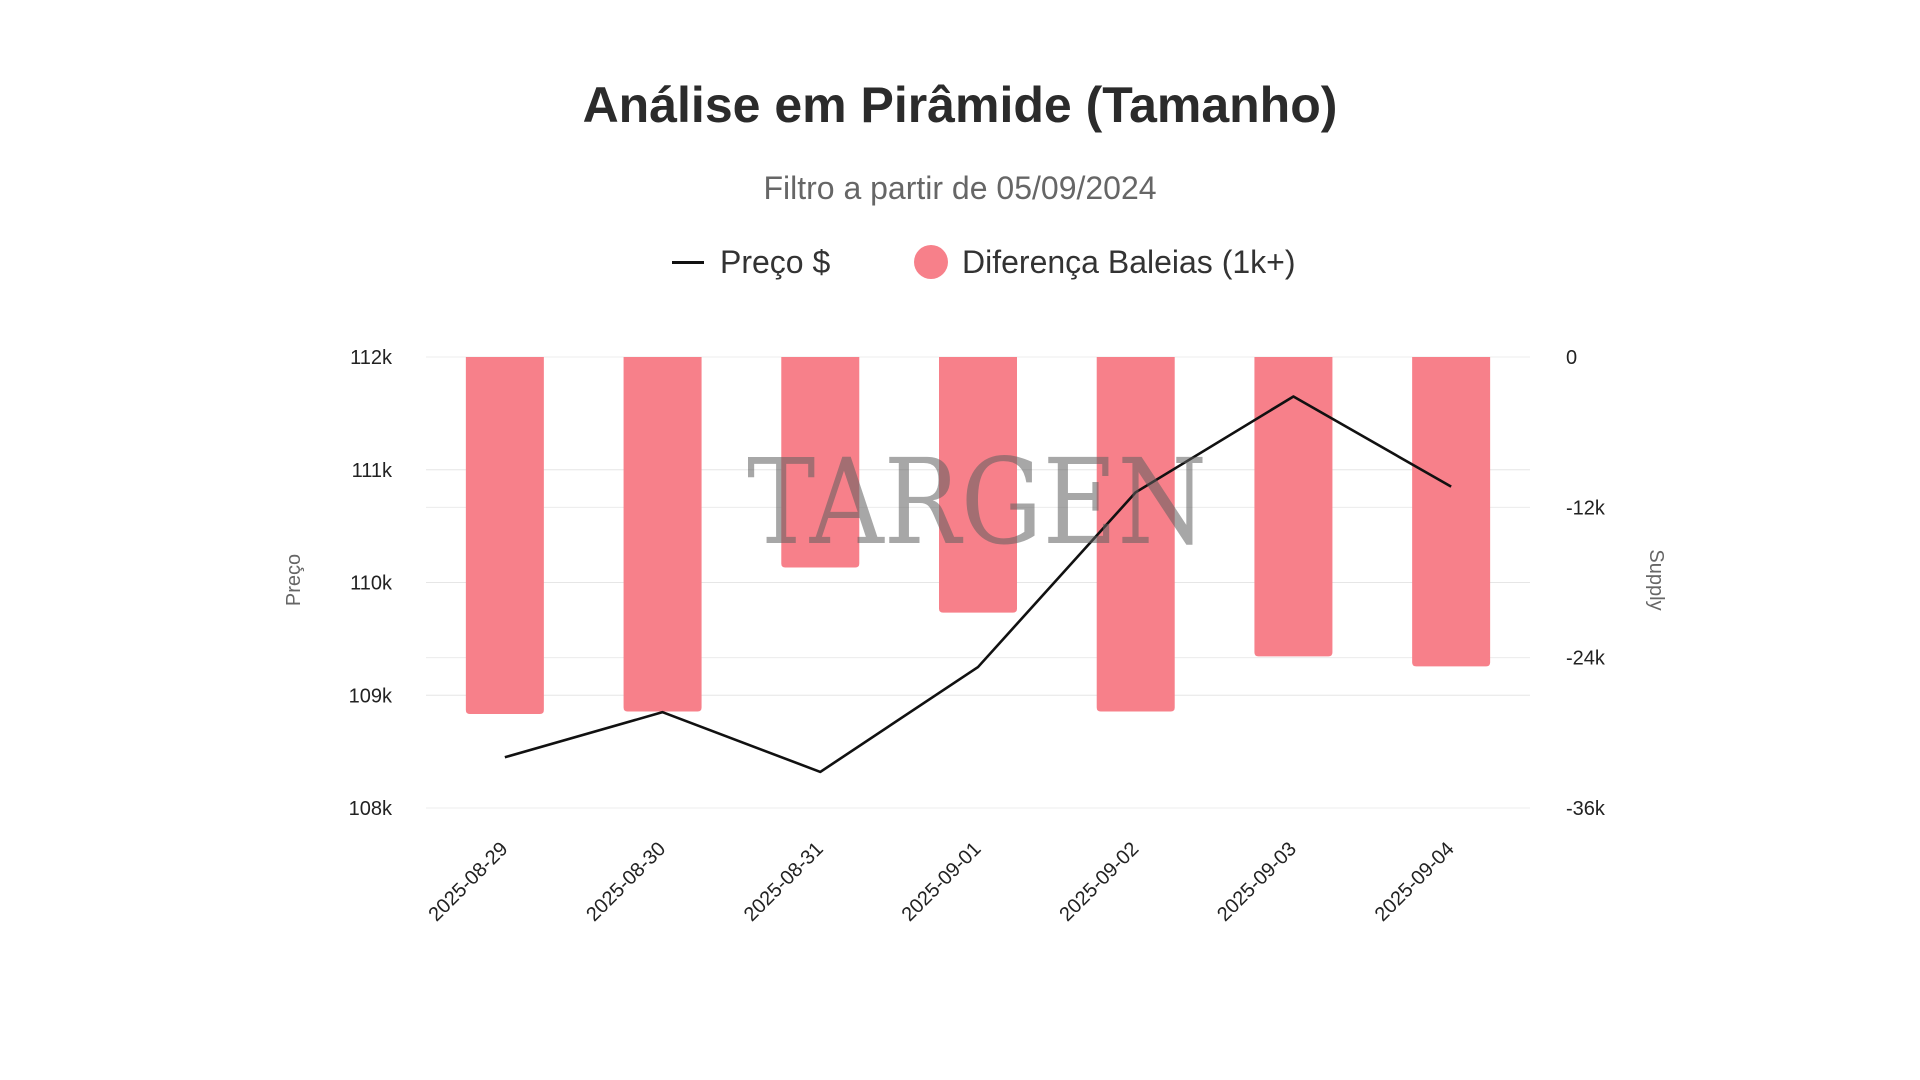 Image resolution: width=1920 pixels, height=1080 pixels. Describe the element at coordinates (688, 262) in the screenshot. I see `legend-line-swatch` at that location.